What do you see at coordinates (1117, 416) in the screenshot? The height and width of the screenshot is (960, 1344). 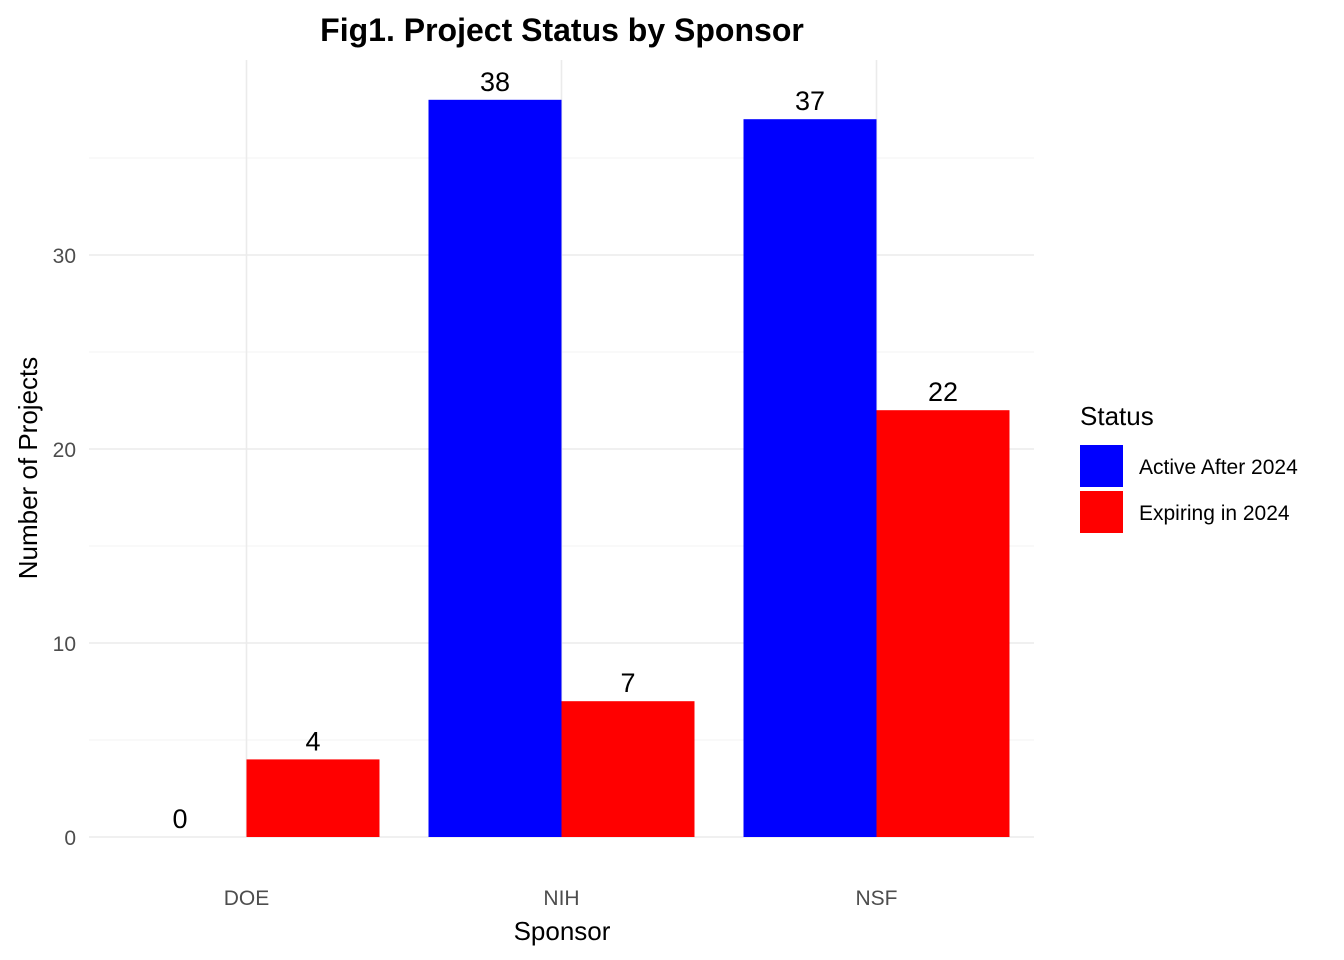 I see `legend-title: Status` at bounding box center [1117, 416].